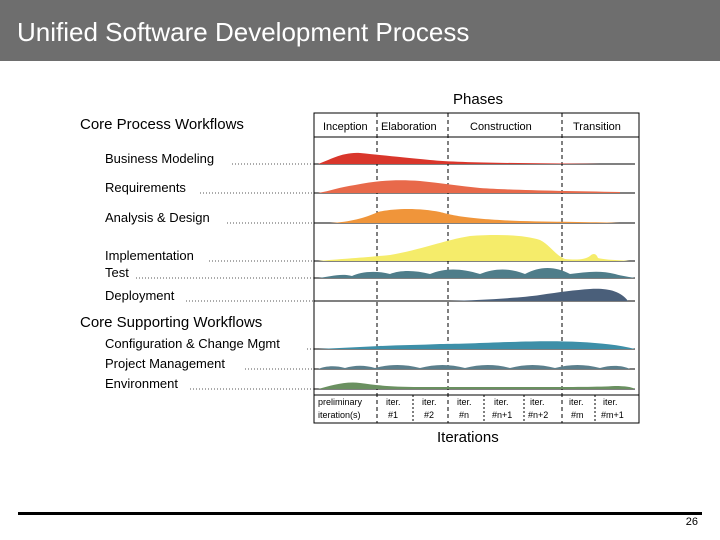 This screenshot has width=720, height=540. I want to click on title-bar: Unified Software Development Process, so click(360, 30).